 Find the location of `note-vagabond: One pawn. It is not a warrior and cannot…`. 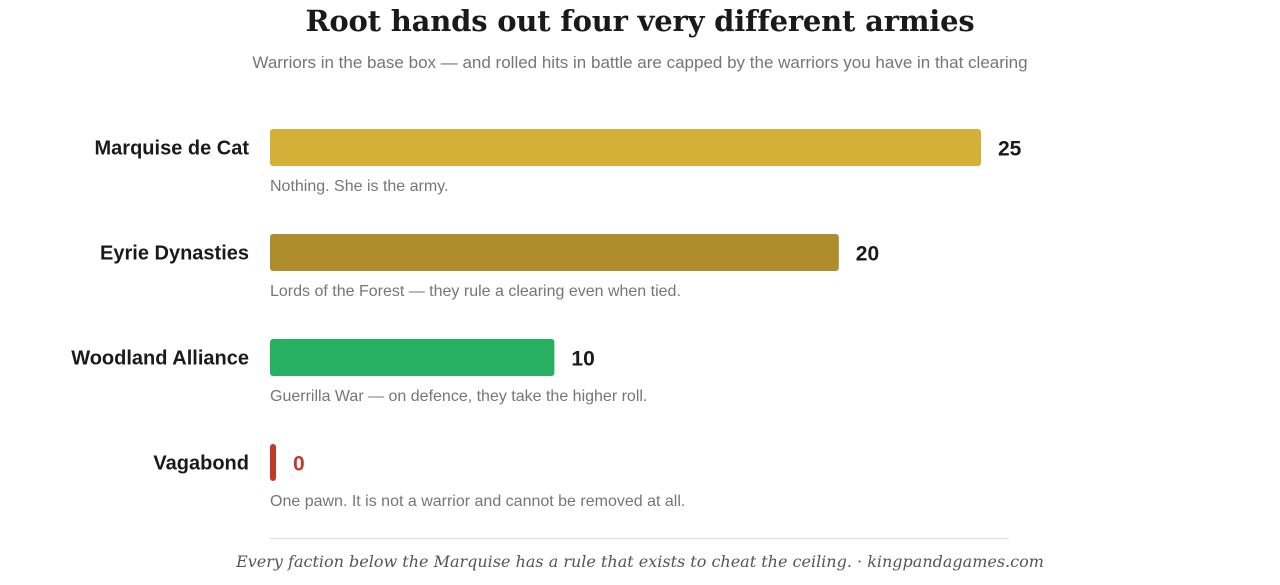

note-vagabond: One pawn. It is not a warrior and cannot… is located at coordinates (477, 501).